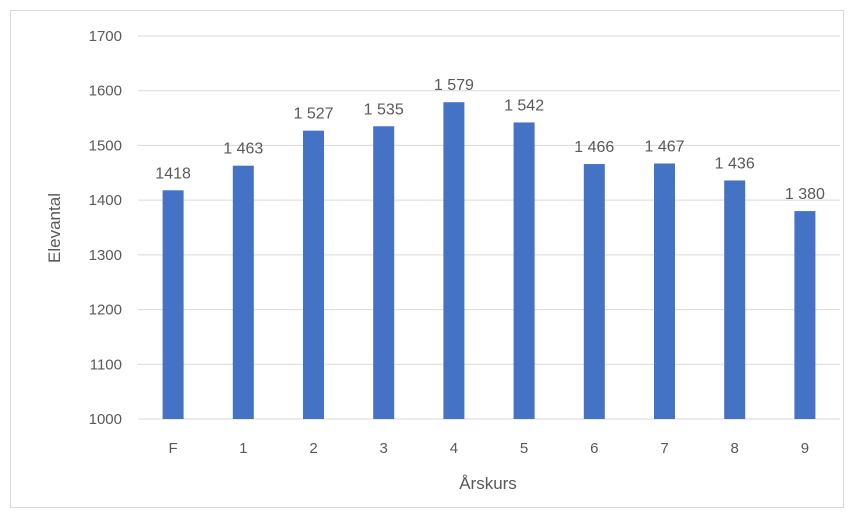 The height and width of the screenshot is (518, 856). What do you see at coordinates (805, 448) in the screenshot?
I see `x-tick-label: 9` at bounding box center [805, 448].